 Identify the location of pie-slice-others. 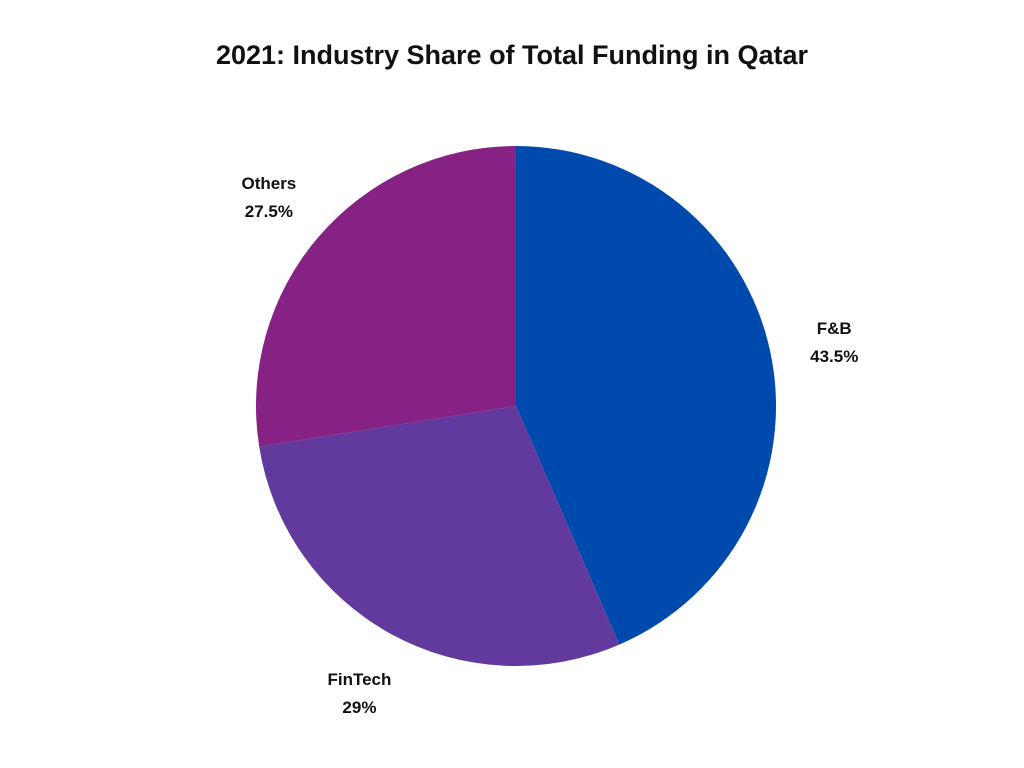
(385, 296).